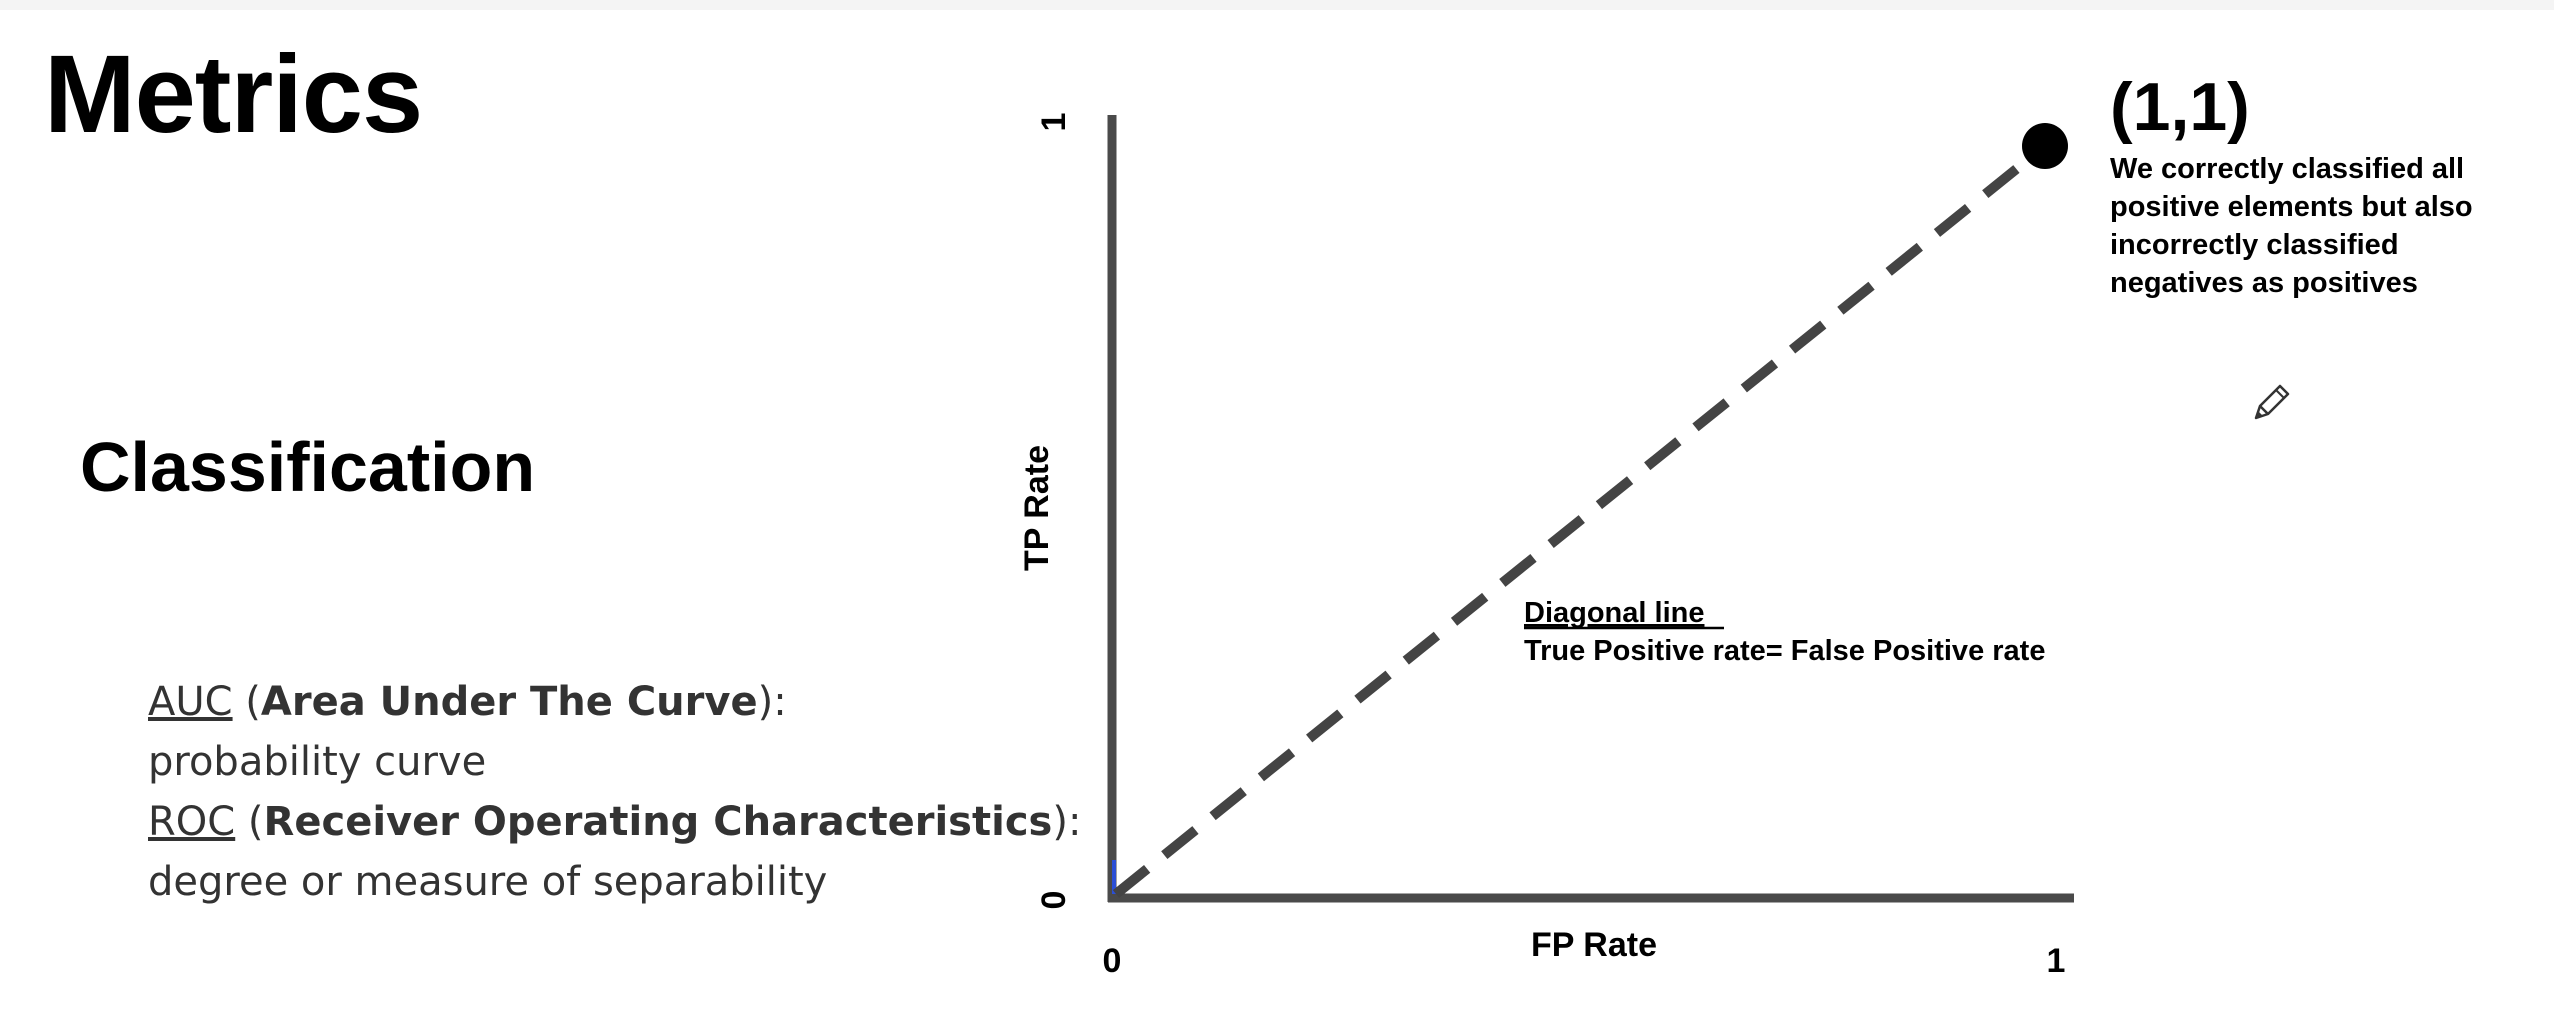 The height and width of the screenshot is (1036, 2554). Describe the element at coordinates (658, 822) in the screenshot. I see `roc-full-name: Receiver Operating Characteristics` at that location.